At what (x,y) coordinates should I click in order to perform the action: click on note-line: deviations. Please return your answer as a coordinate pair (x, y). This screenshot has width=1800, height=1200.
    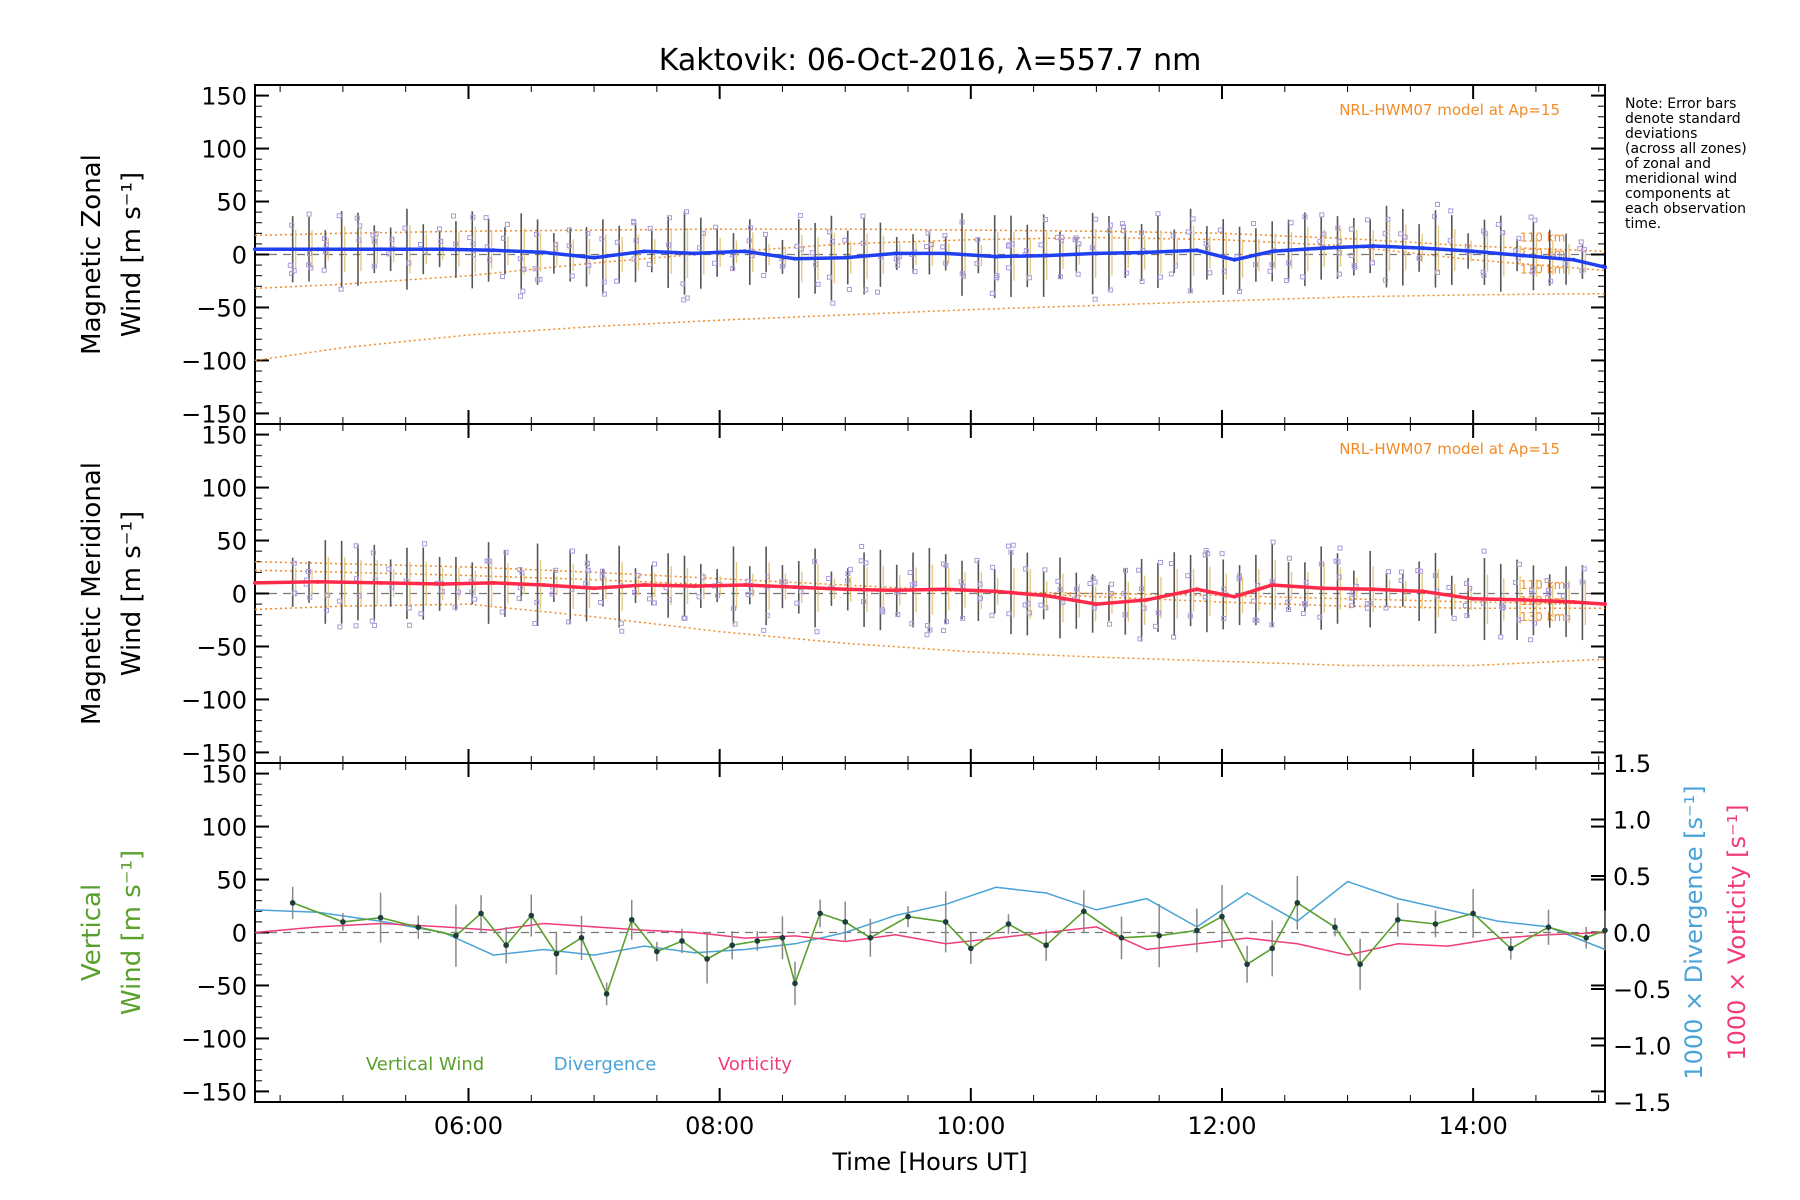
    Looking at the image, I should click on (1661, 134).